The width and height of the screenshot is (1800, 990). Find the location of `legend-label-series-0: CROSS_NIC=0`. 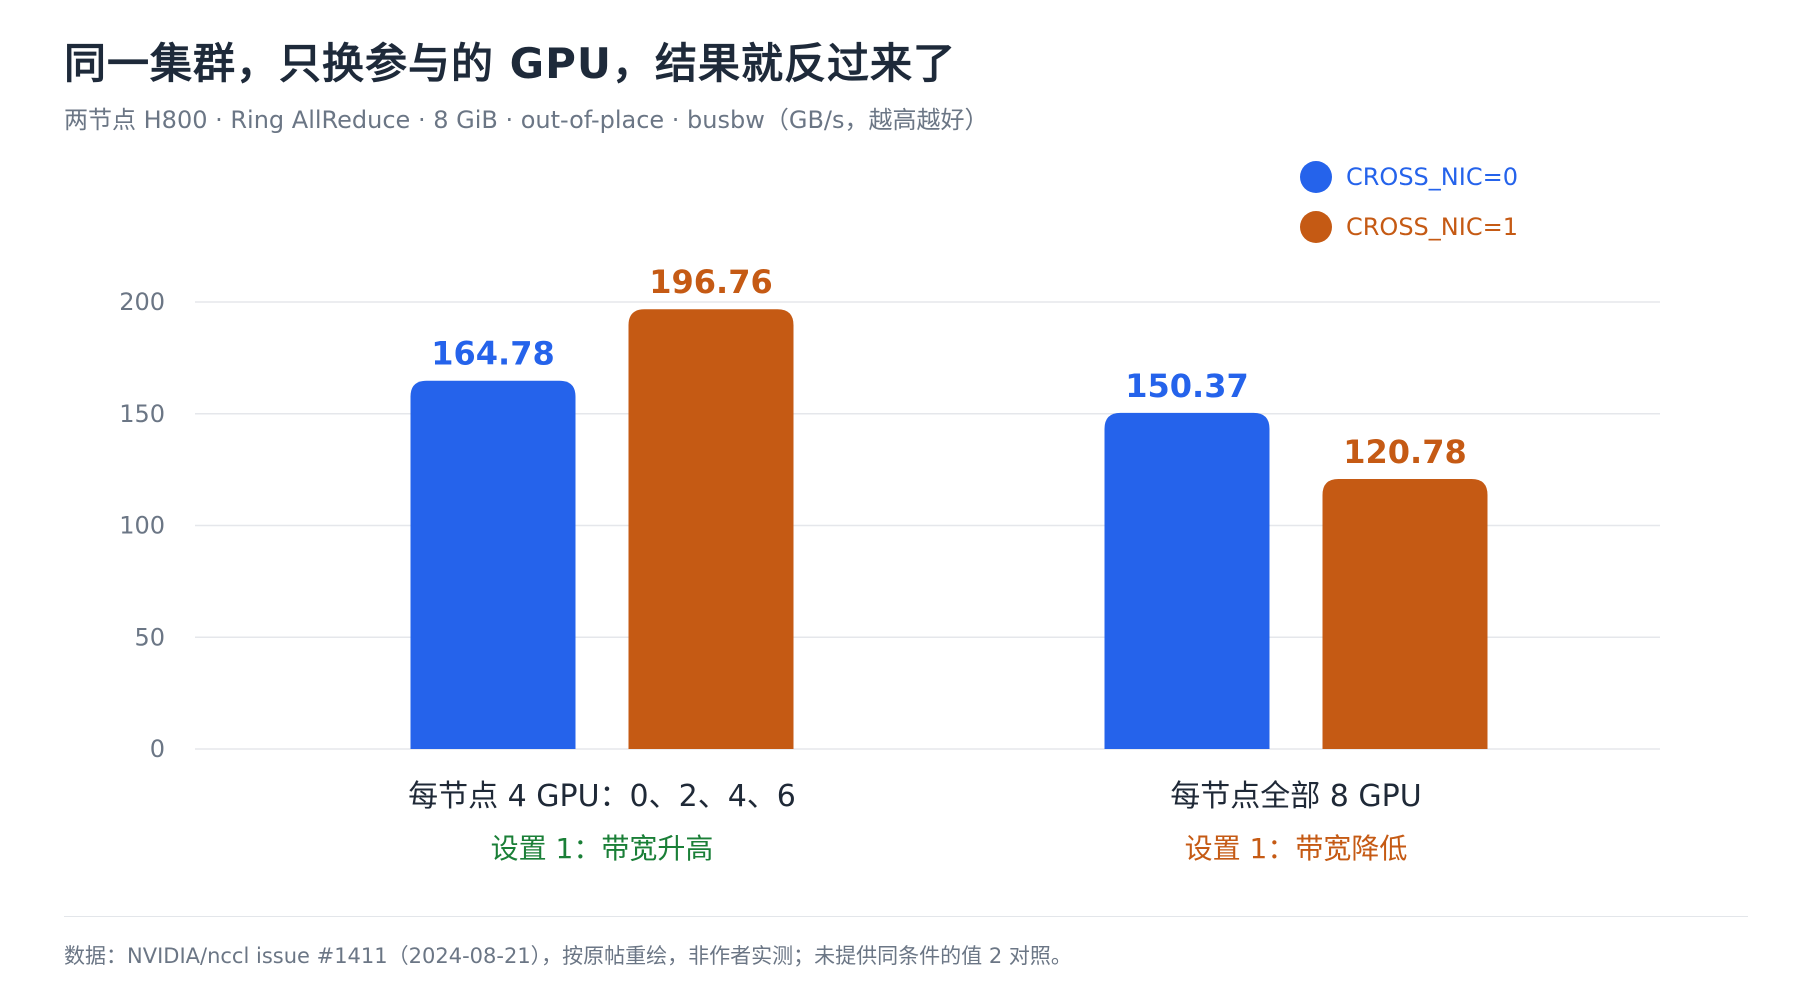

legend-label-series-0: CROSS_NIC=0 is located at coordinates (1432, 177).